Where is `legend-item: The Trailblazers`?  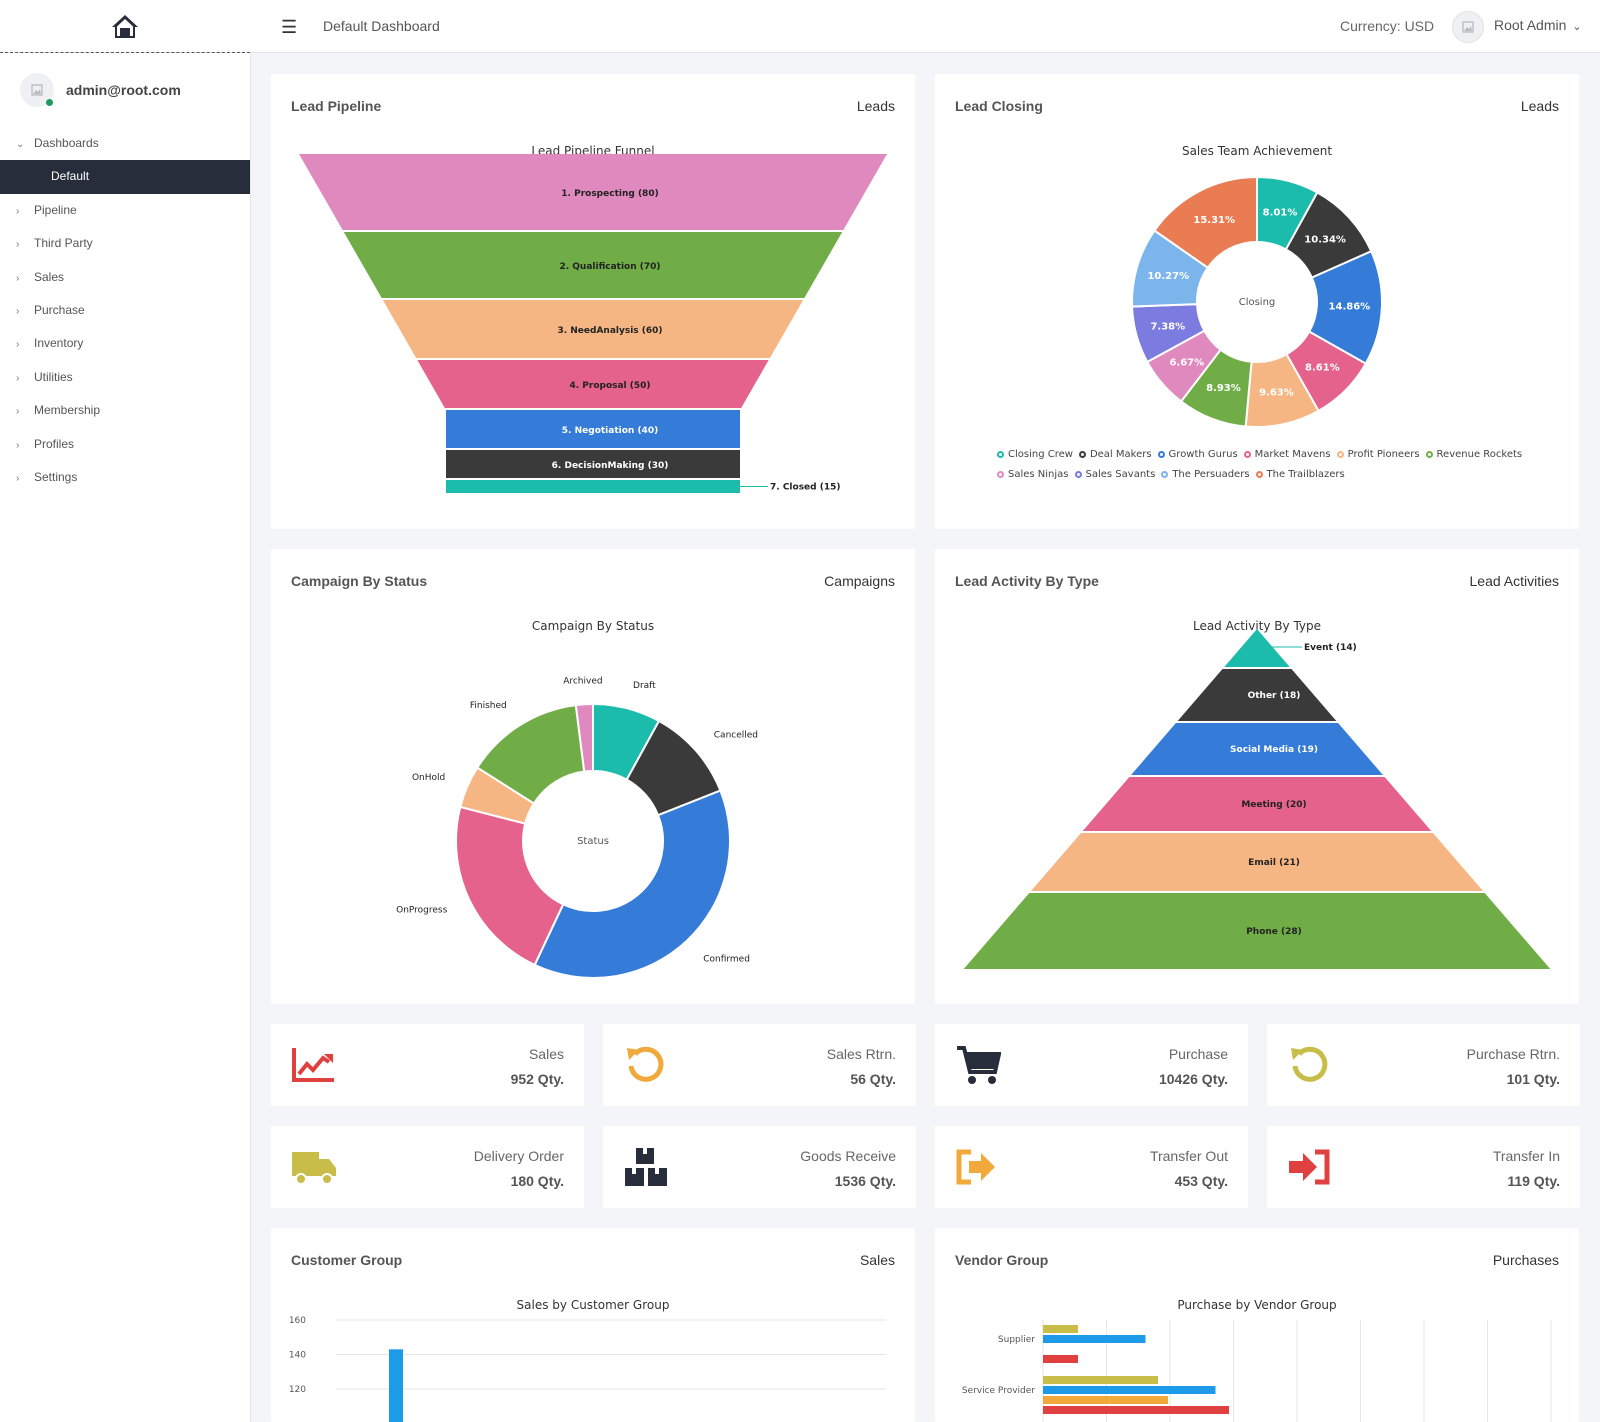
legend-item: The Trailblazers is located at coordinates (1300, 474).